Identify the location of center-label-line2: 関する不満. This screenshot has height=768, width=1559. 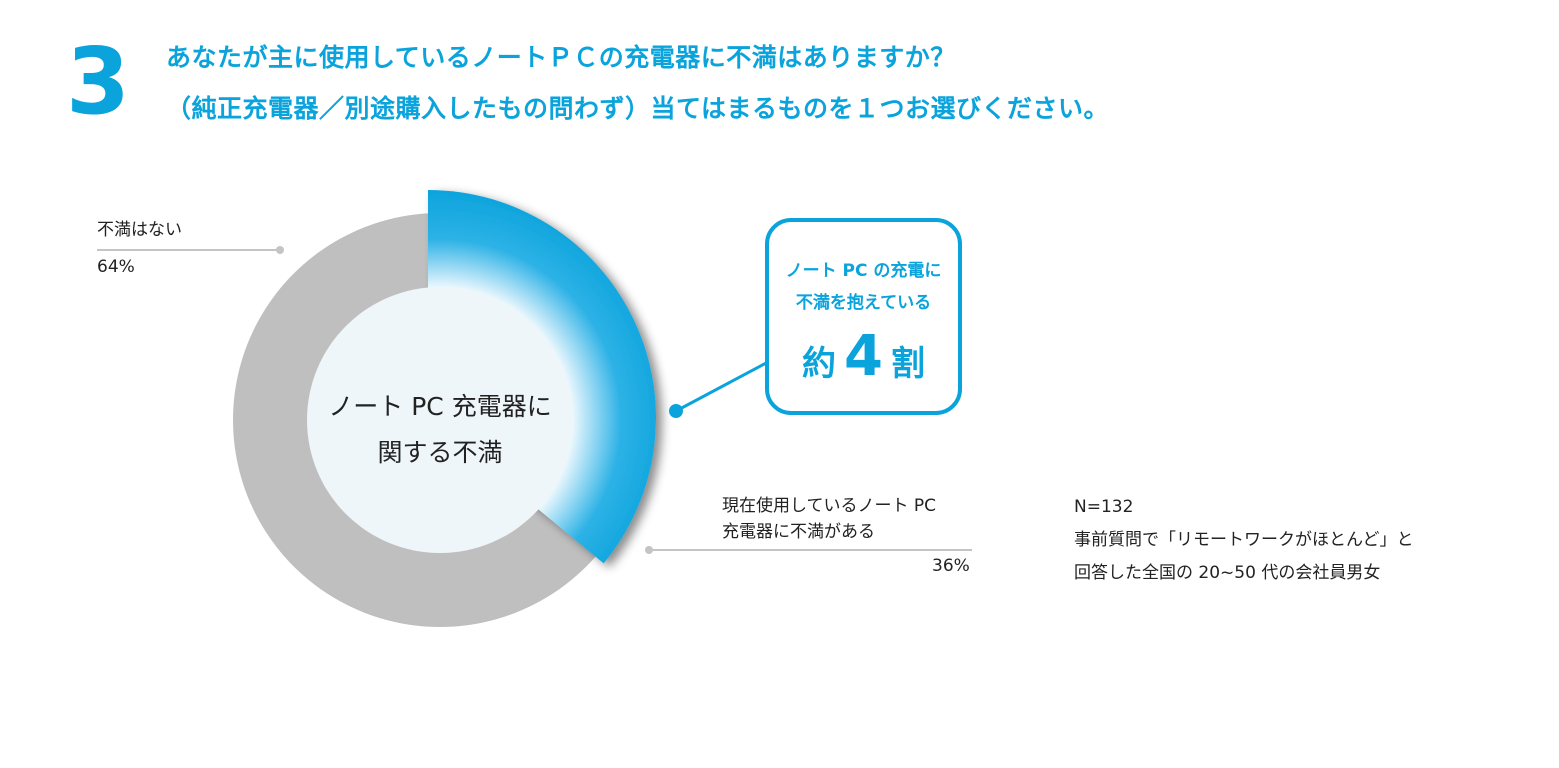
(440, 452).